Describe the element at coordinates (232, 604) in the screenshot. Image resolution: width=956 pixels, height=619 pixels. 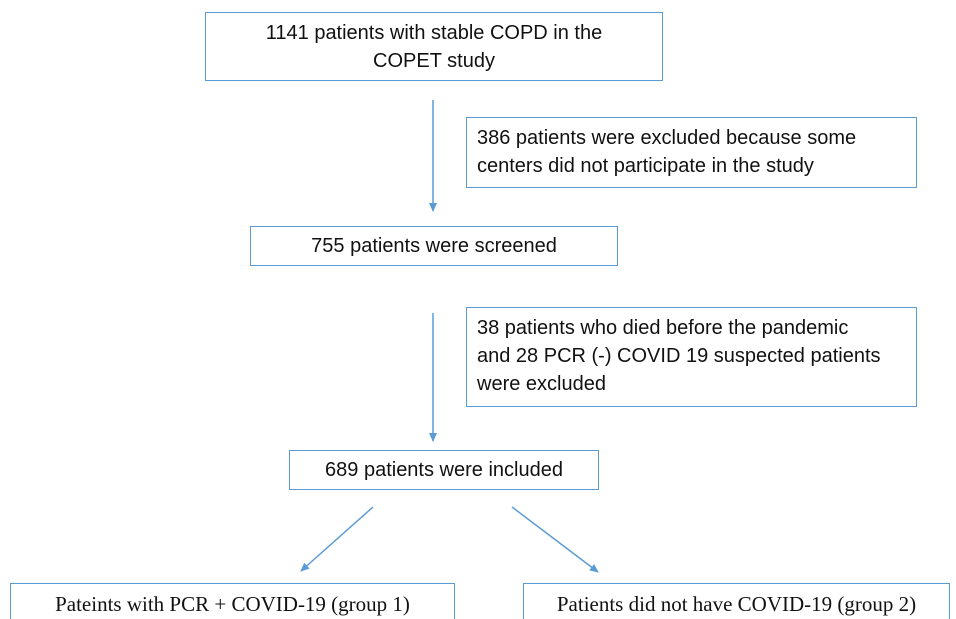
I see `node-text: Pateints with PCR + COVID-19 (group 1)` at that location.